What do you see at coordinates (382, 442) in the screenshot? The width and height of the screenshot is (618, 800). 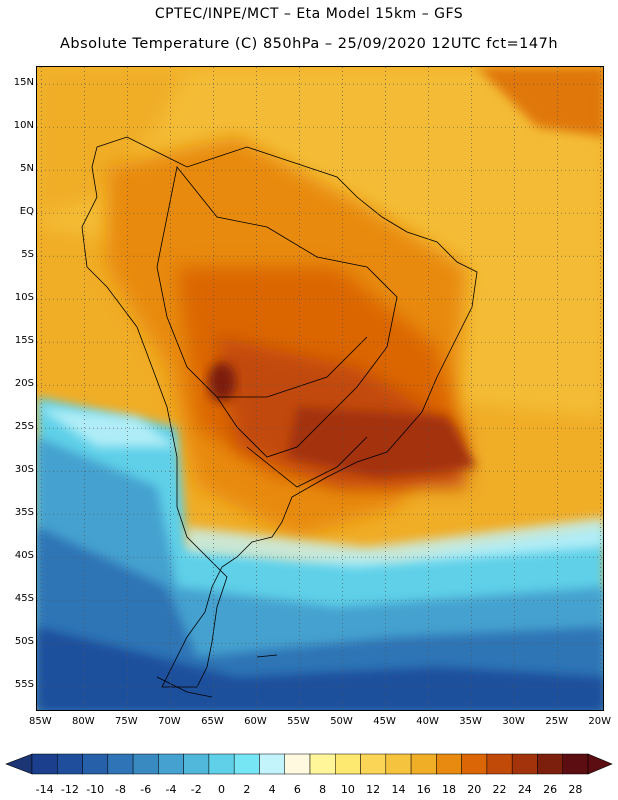 I see `field-south-brazil-max` at bounding box center [382, 442].